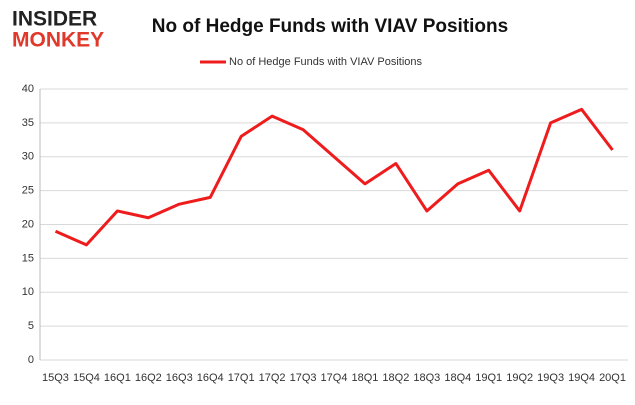  What do you see at coordinates (364, 378) in the screenshot?
I see `x-tick-label: 18Q1` at bounding box center [364, 378].